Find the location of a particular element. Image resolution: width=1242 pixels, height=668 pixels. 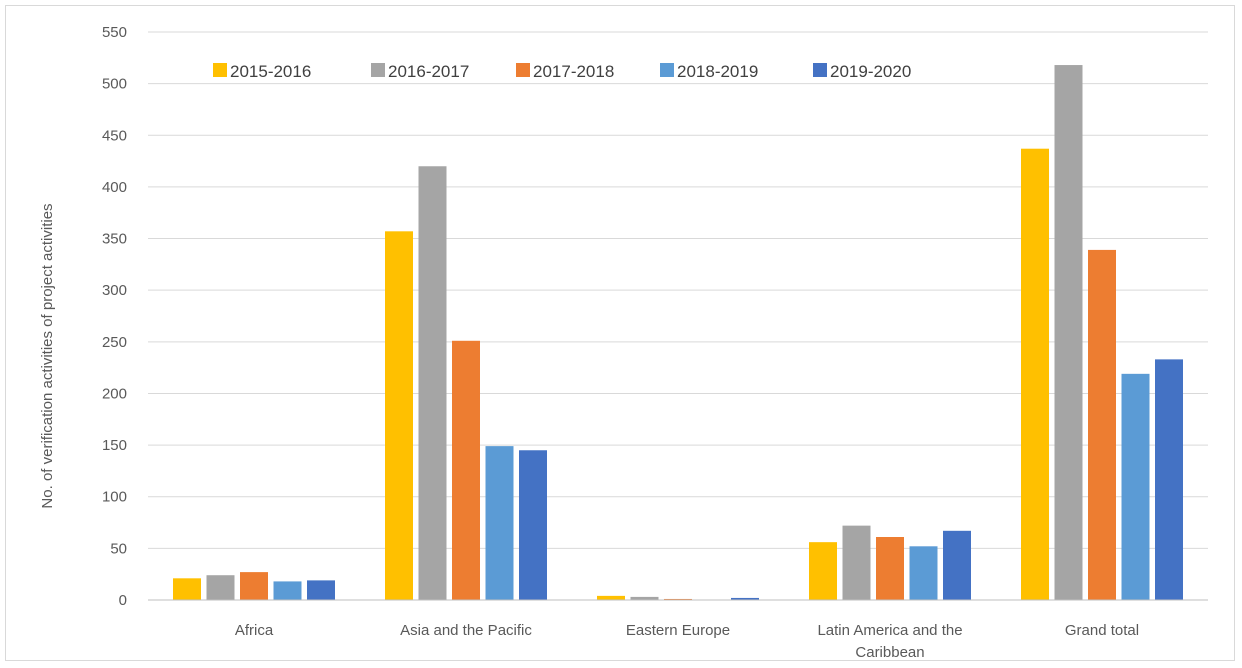

x-tick-label: Africa is located at coordinates (254, 630).